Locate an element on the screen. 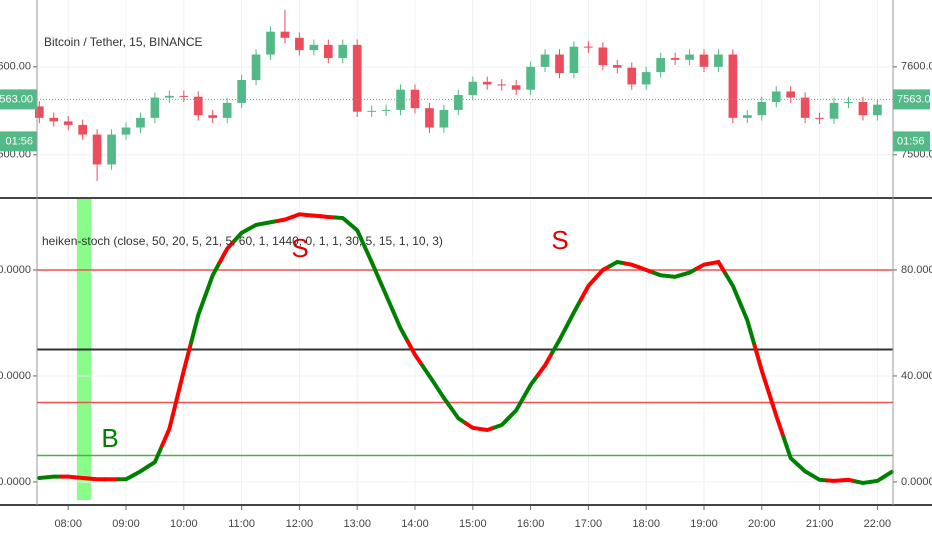  annotation: S is located at coordinates (299, 248).